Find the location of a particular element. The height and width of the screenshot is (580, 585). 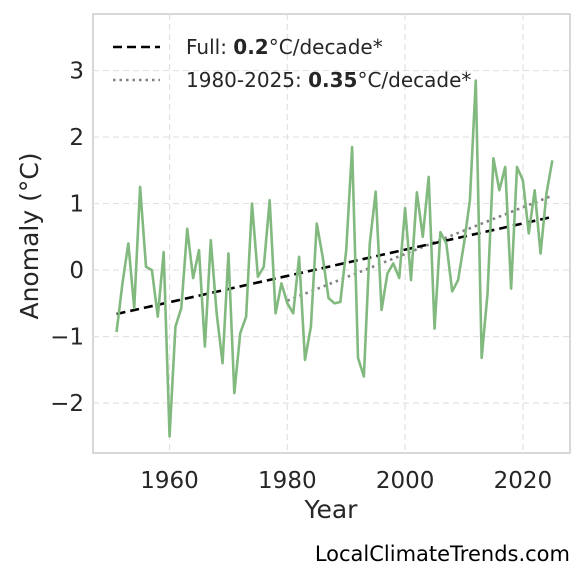

y-tick-label: −1 is located at coordinates (67, 338).